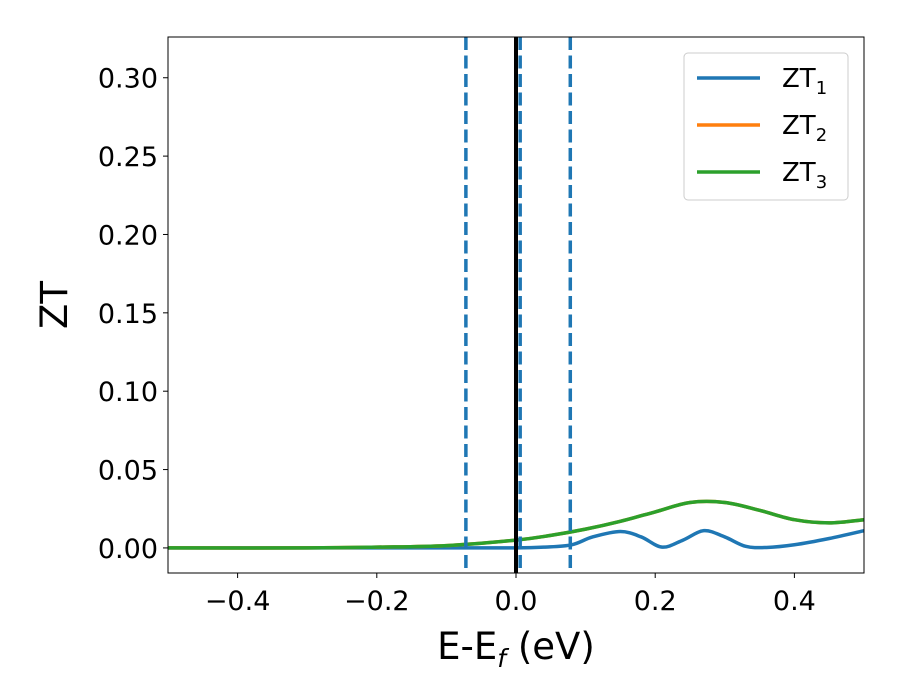  What do you see at coordinates (128, 392) in the screenshot?
I see `y-tick-label: 0.10` at bounding box center [128, 392].